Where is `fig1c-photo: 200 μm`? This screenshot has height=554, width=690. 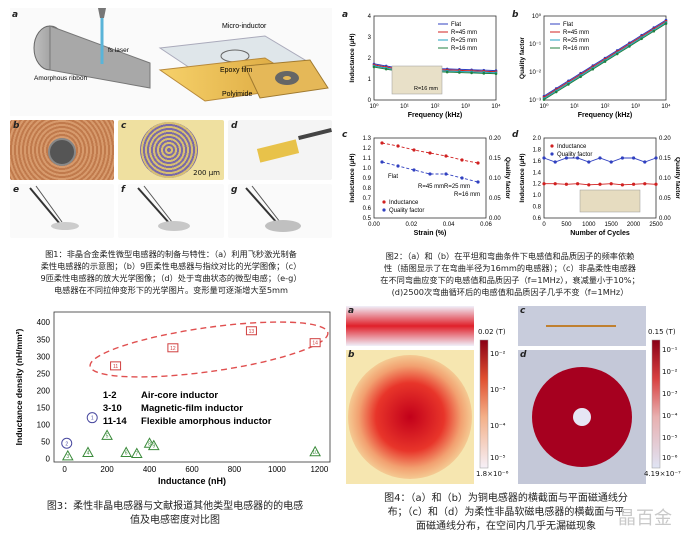 fig1c-photo: 200 μm is located at coordinates (171, 150).